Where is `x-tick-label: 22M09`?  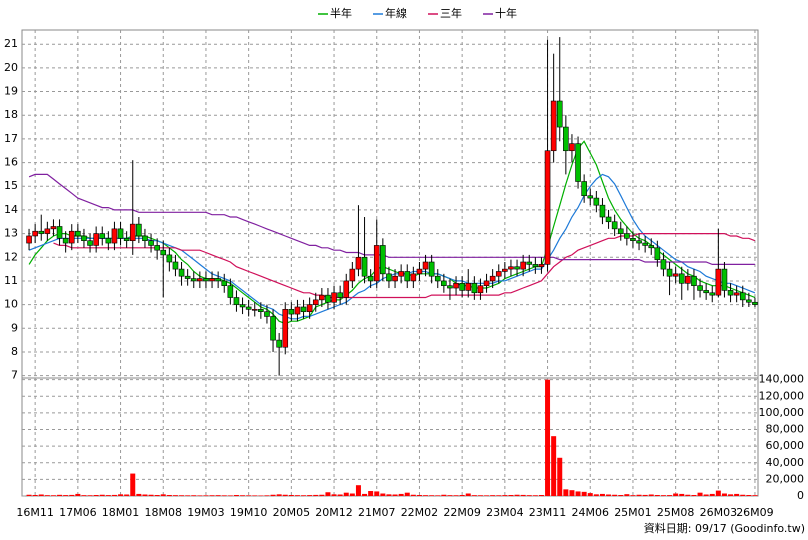 x-tick-label: 22M09 is located at coordinates (462, 512).